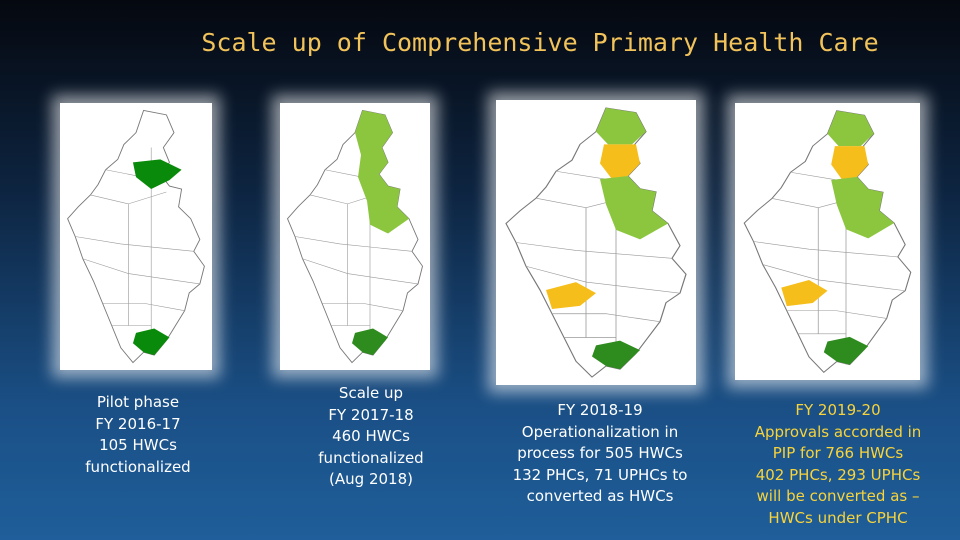 The image size is (960, 540). I want to click on caption-line: FY 2017-18, so click(371, 414).